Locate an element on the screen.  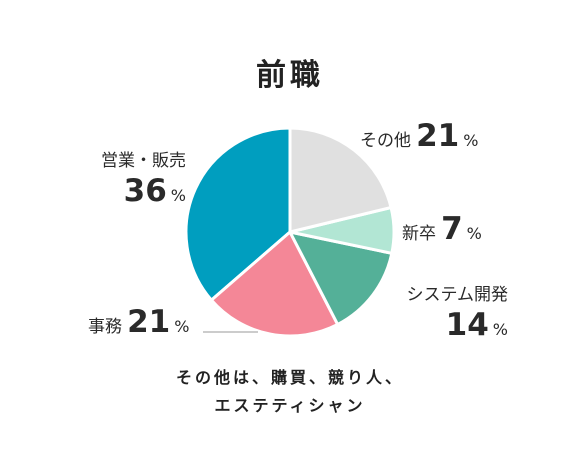
label-sales-name: 営業・販売 is located at coordinates (143, 161).